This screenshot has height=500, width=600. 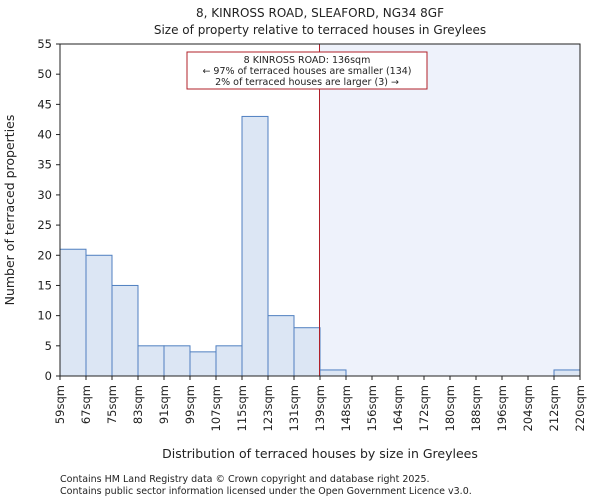 What do you see at coordinates (73, 312) in the screenshot?
I see `bar-59sqm` at bounding box center [73, 312].